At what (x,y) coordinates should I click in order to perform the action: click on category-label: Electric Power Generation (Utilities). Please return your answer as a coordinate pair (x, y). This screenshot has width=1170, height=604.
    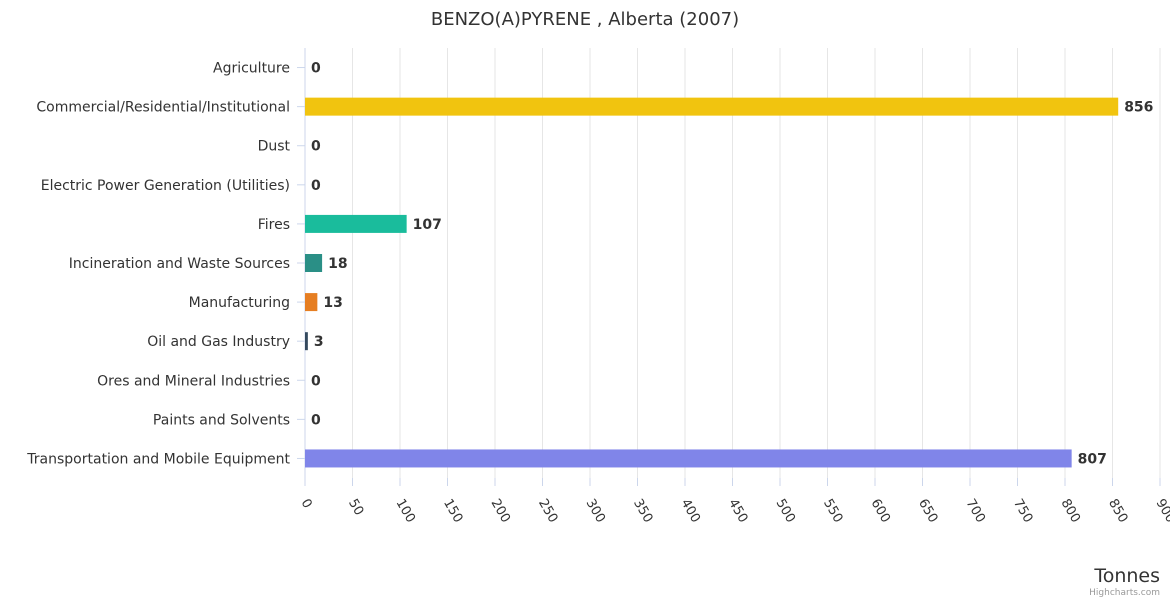
    Looking at the image, I should click on (165, 186).